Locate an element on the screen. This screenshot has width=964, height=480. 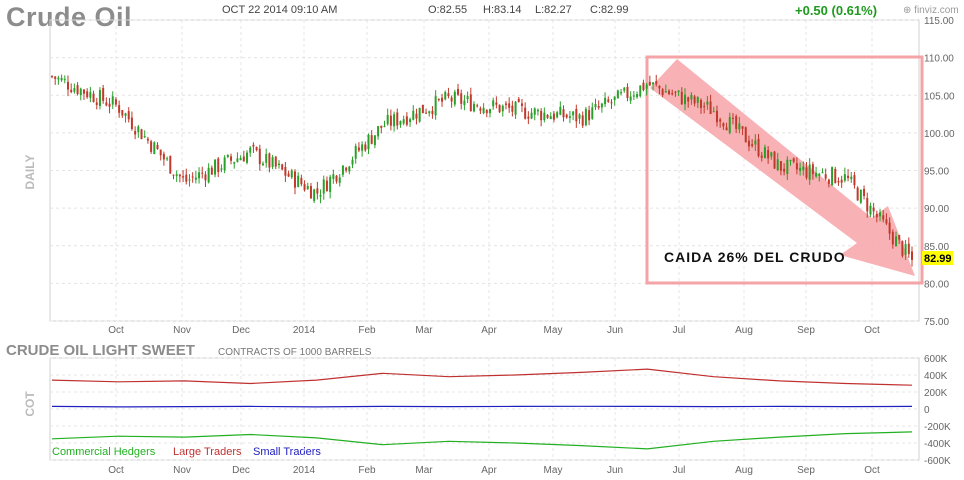
price-change: +0.50 (0.61%) is located at coordinates (836, 10).